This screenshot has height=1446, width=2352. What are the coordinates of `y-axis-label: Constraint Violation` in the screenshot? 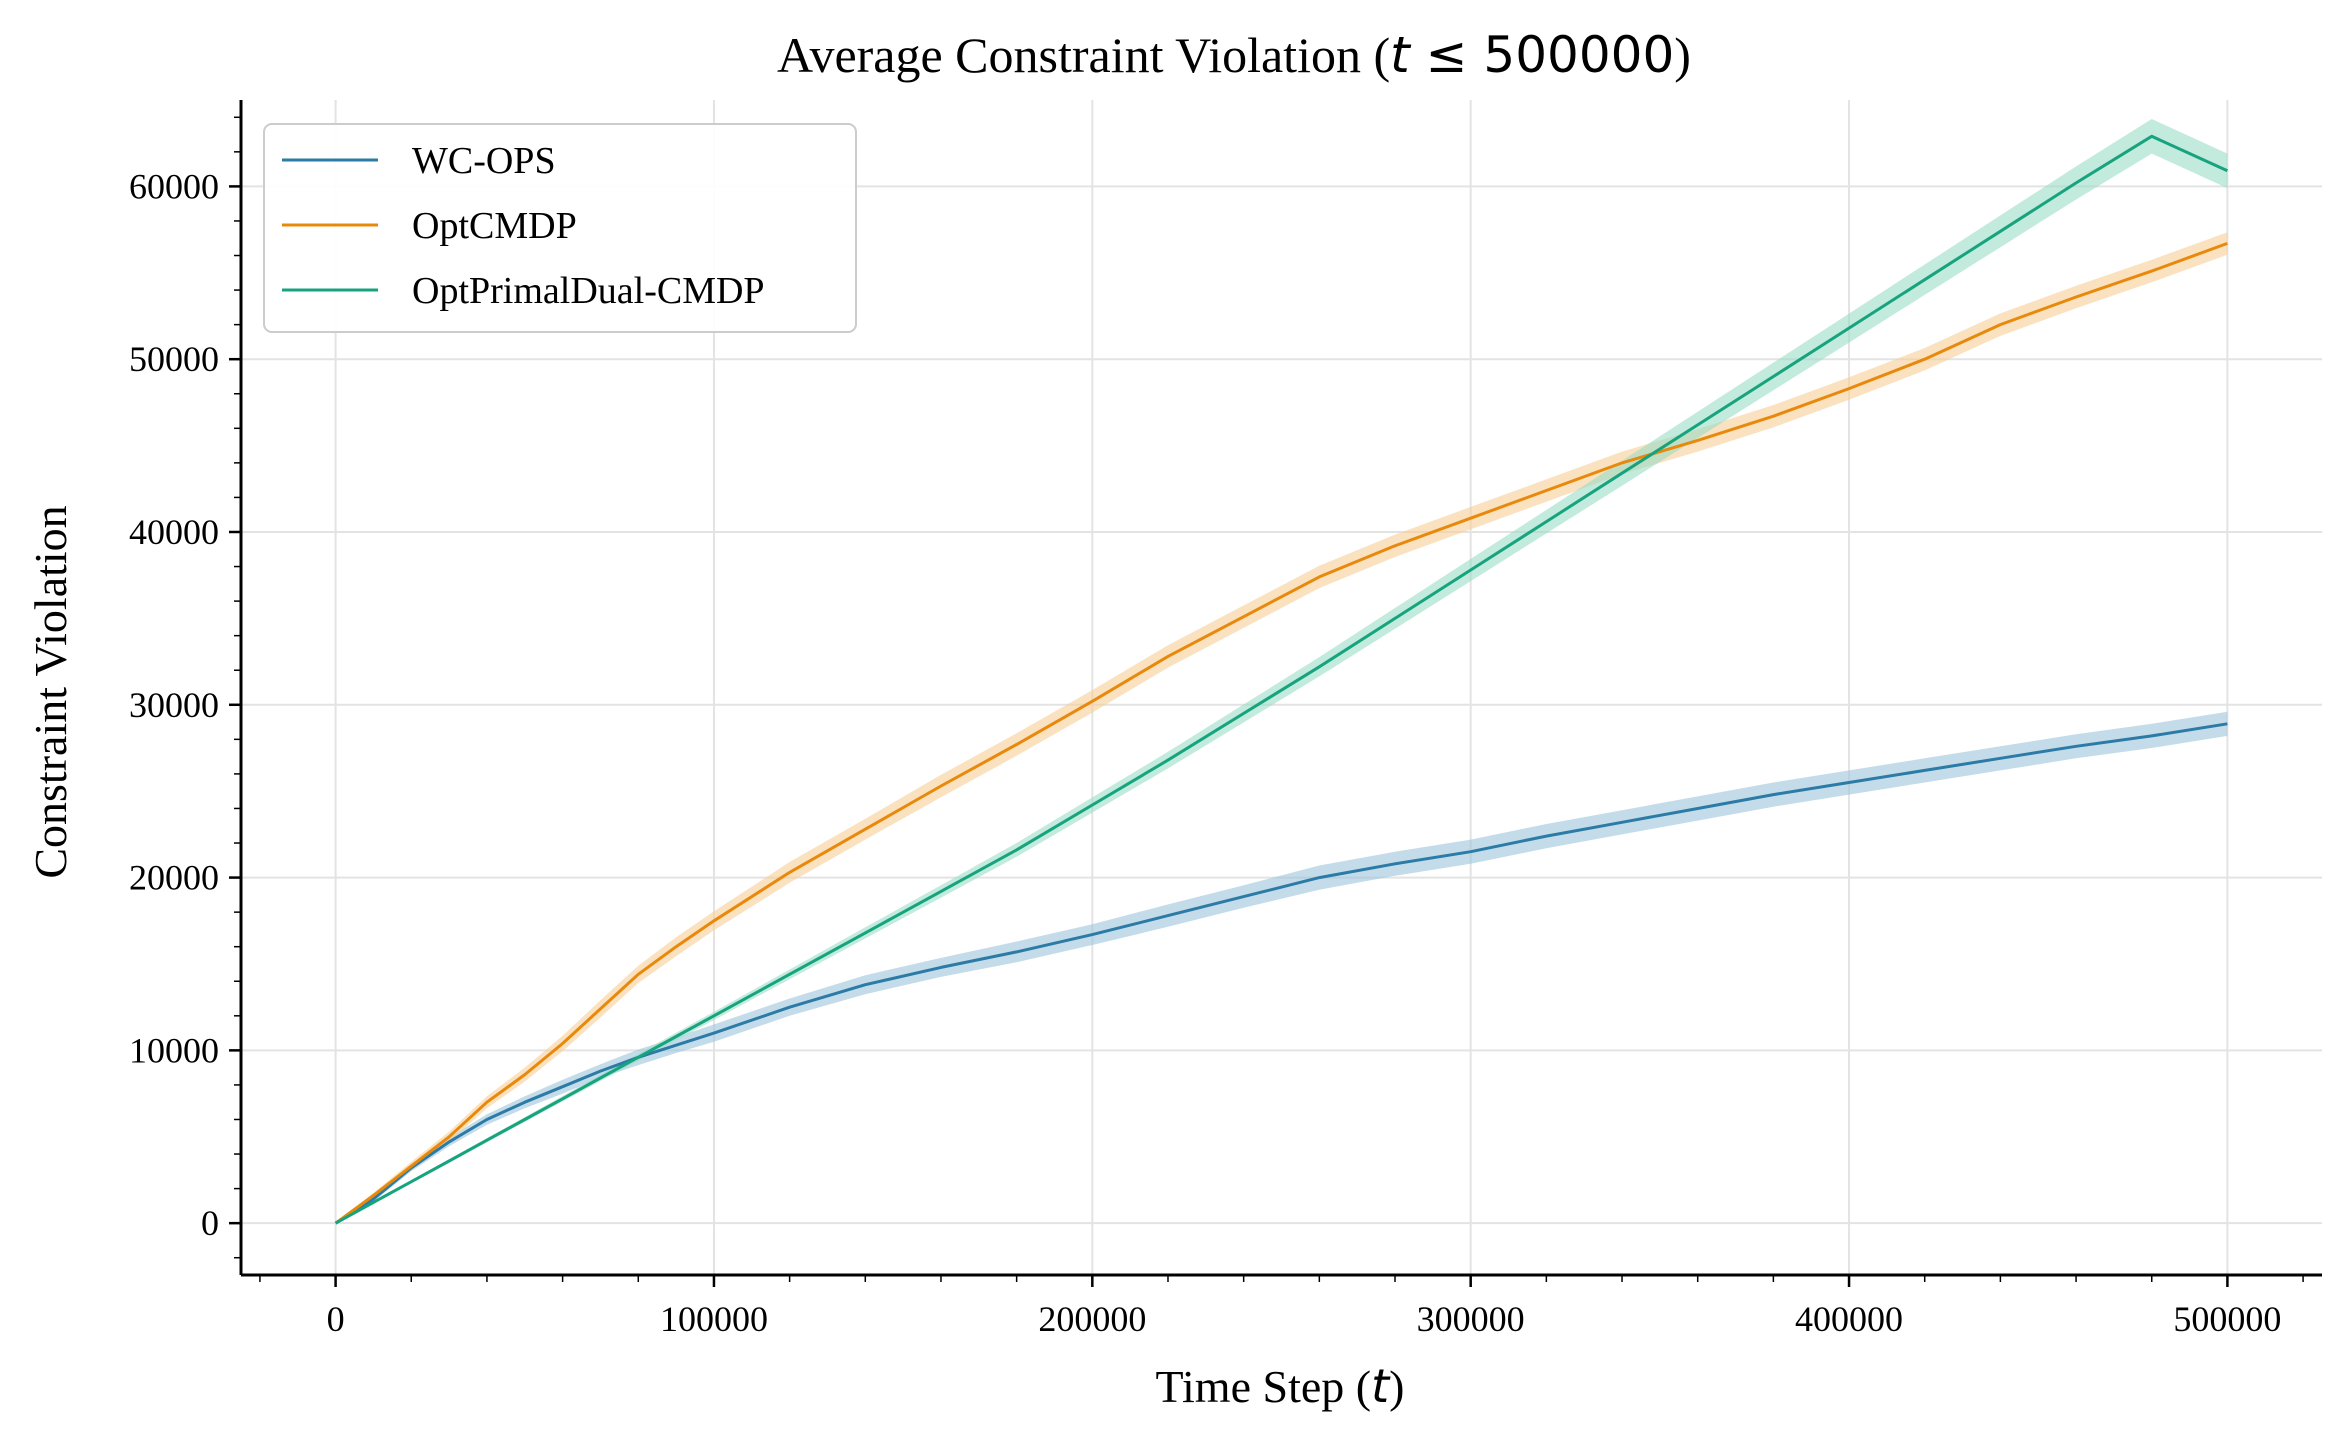 It's located at (50, 691).